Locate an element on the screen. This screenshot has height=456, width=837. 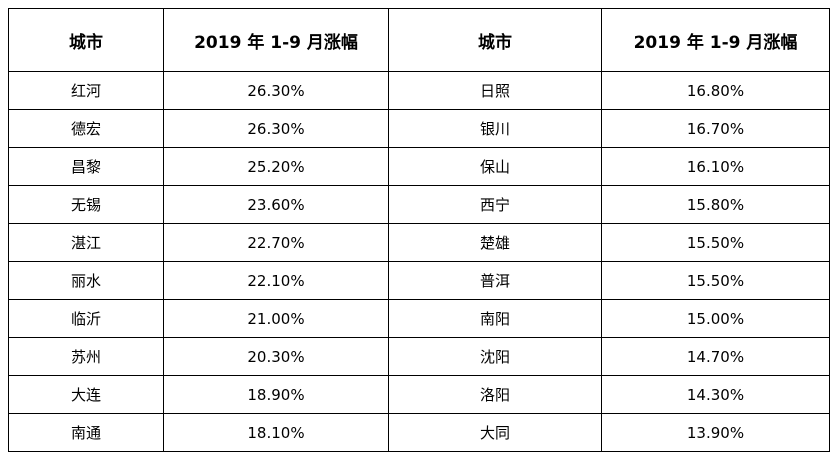
city-cell: 沈阳 is located at coordinates (495, 356).